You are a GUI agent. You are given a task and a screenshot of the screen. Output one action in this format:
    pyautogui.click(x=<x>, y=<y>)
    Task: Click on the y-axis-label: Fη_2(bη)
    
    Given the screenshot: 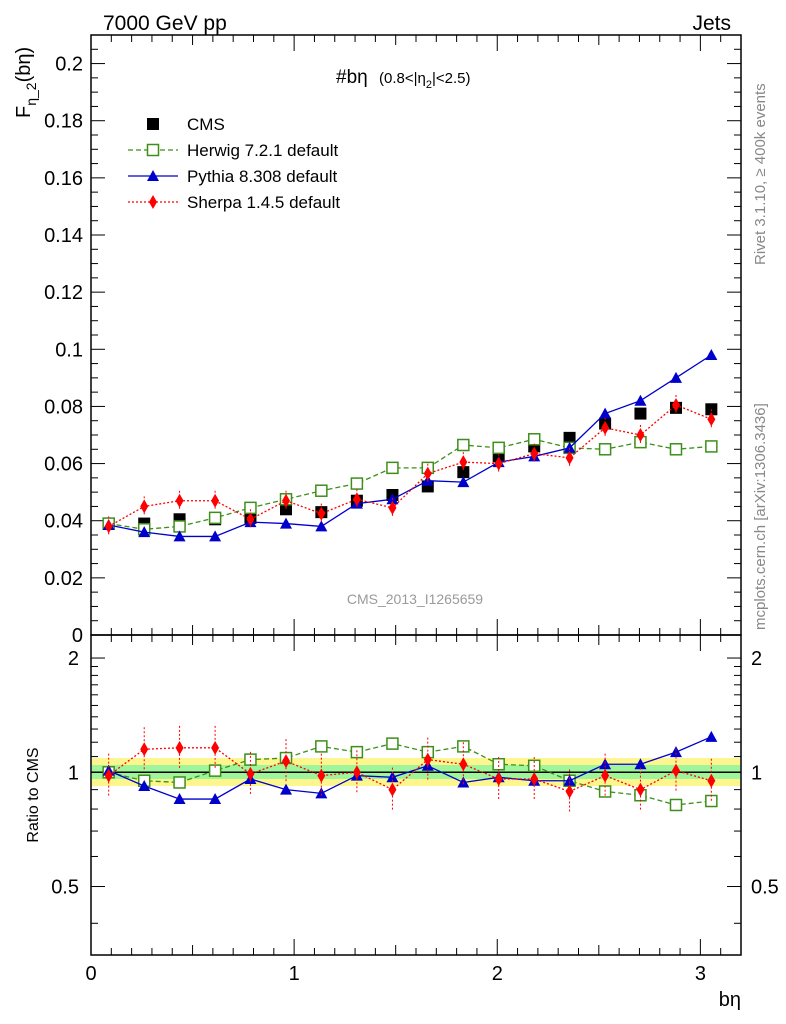 What is the action you would take?
    pyautogui.click(x=26, y=82)
    